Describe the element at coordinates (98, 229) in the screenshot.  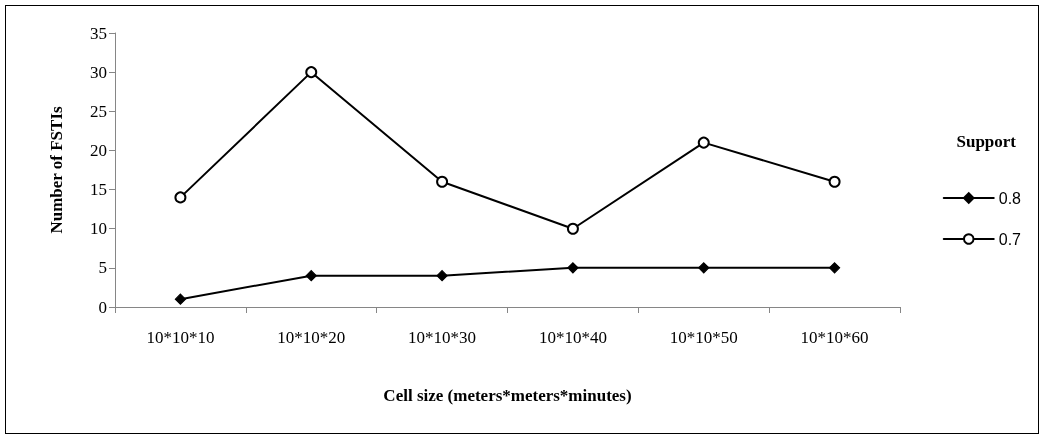
I see `y-tick-label: 10` at that location.